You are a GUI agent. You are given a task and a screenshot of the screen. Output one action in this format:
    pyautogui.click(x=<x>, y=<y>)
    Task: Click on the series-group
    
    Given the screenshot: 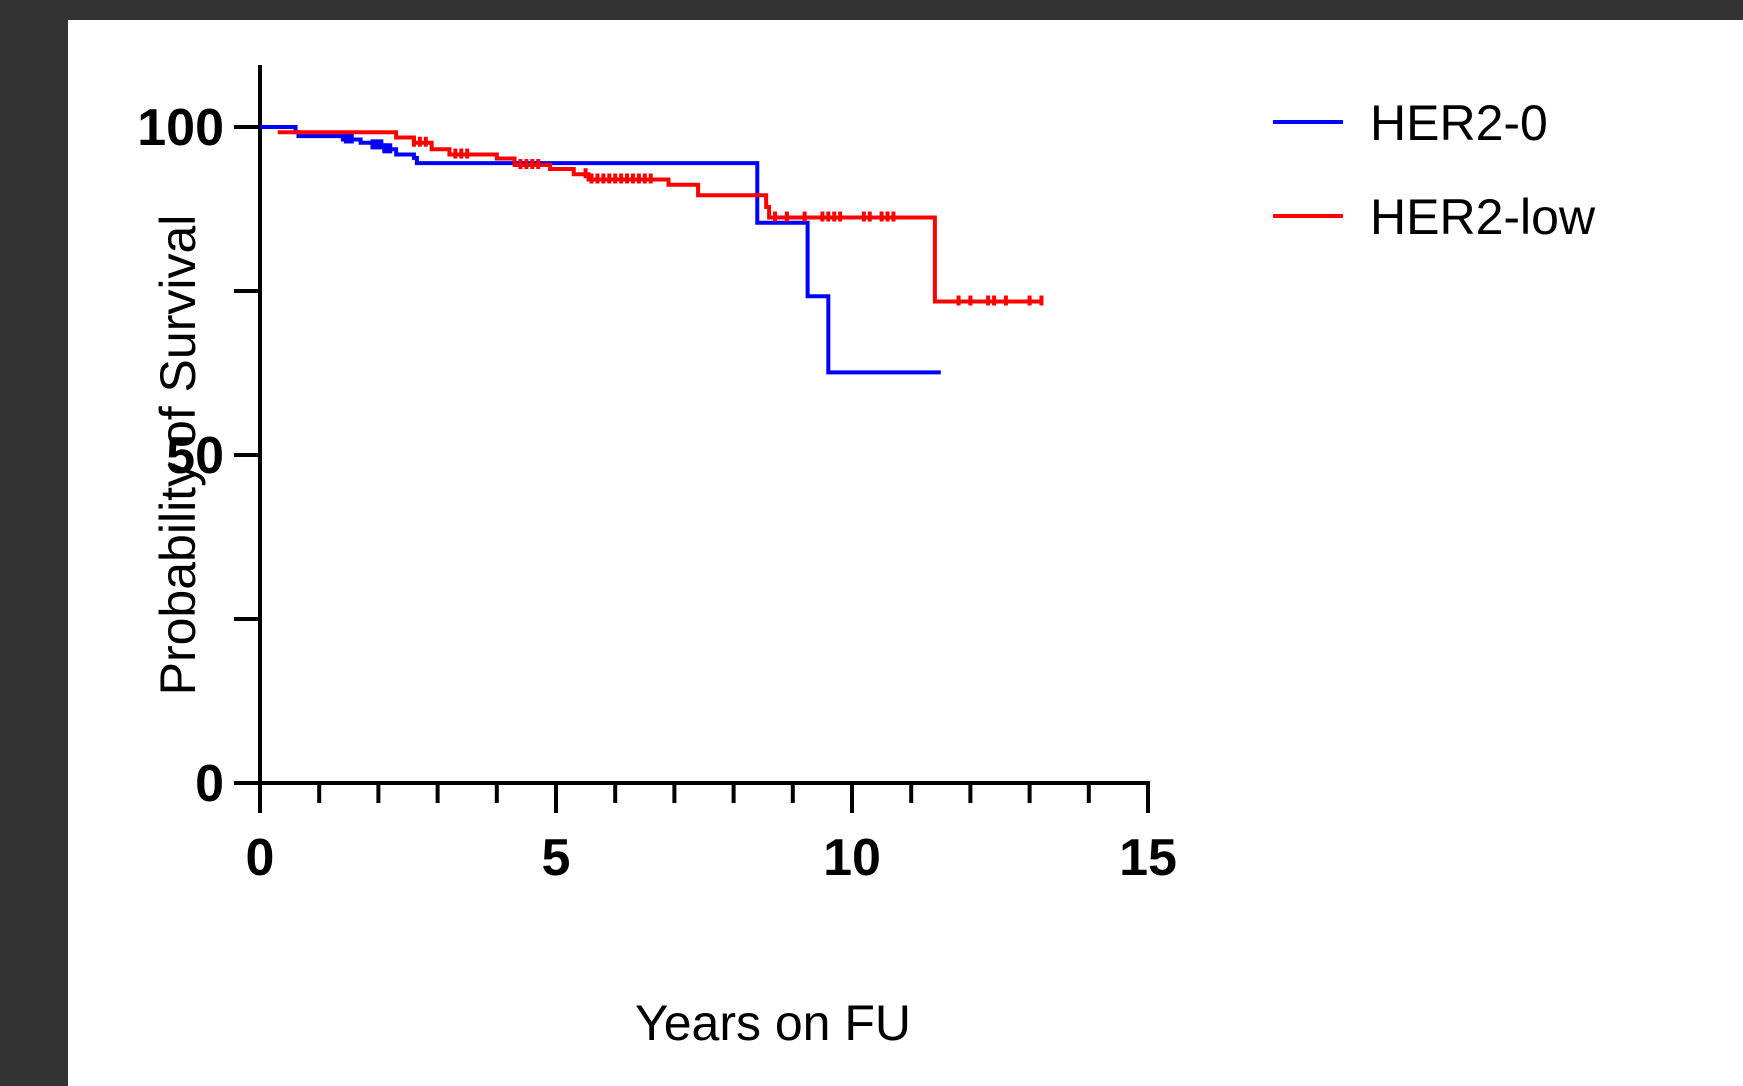 What is the action you would take?
    pyautogui.click(x=652, y=250)
    